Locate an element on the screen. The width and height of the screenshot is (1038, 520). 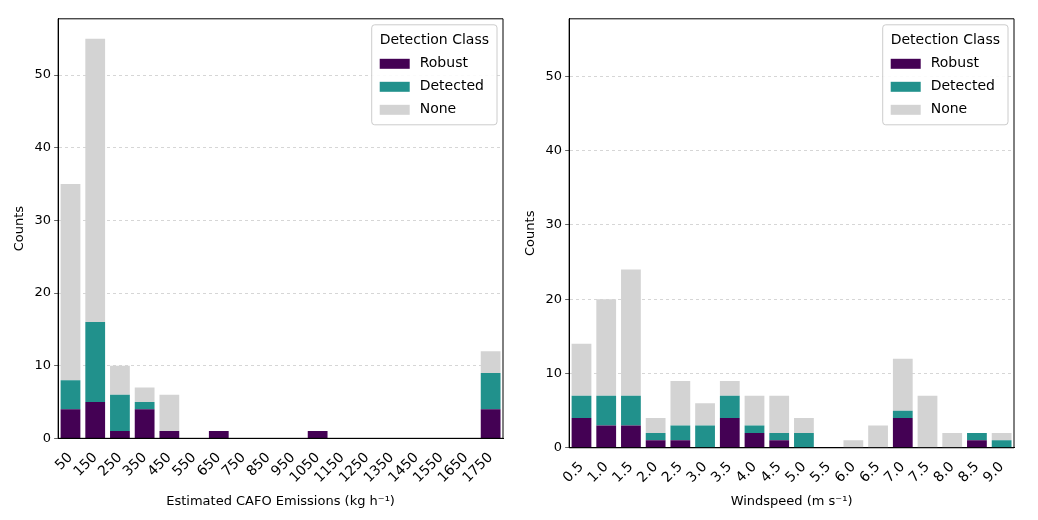
x-axis-title: Estimated CAFO Emissions (kg h⁻¹) is located at coordinates (280, 500).